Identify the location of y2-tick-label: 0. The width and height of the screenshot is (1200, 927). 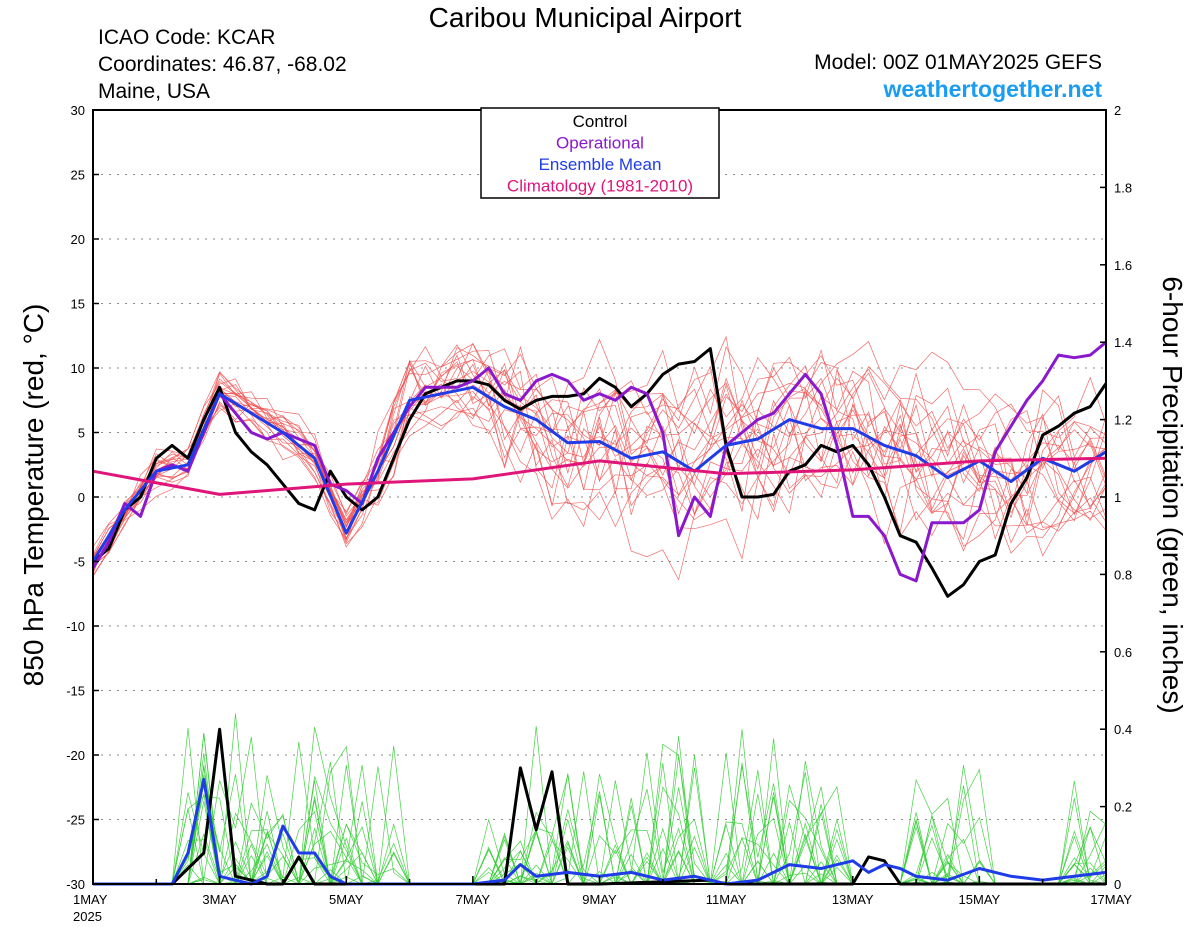
(1117, 884).